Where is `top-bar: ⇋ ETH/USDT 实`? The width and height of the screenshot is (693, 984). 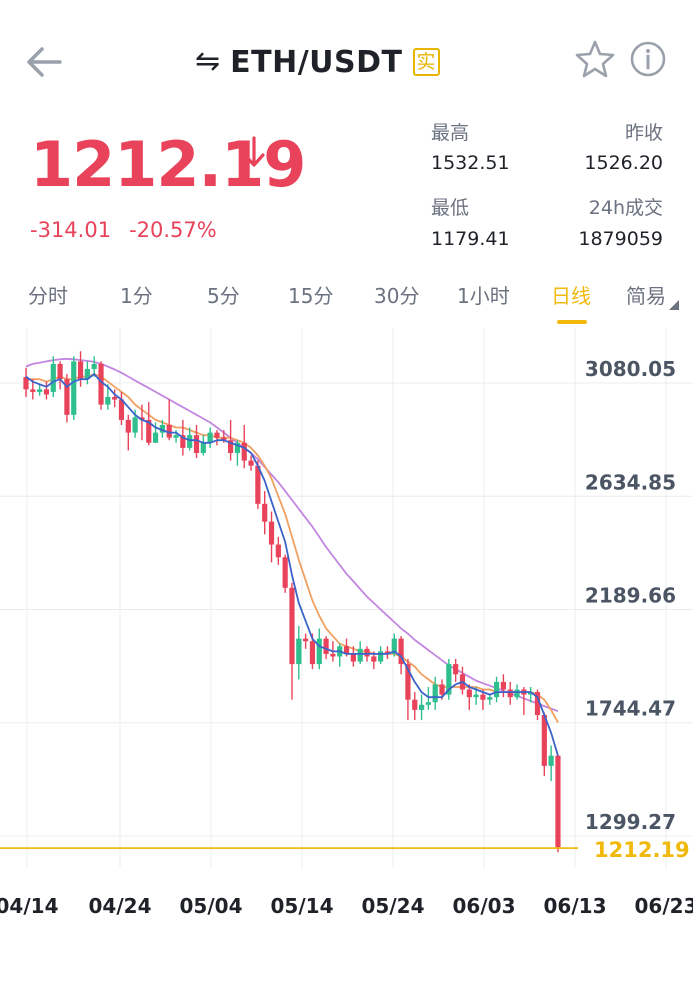 top-bar: ⇋ ETH/USDT 实 is located at coordinates (346, 60).